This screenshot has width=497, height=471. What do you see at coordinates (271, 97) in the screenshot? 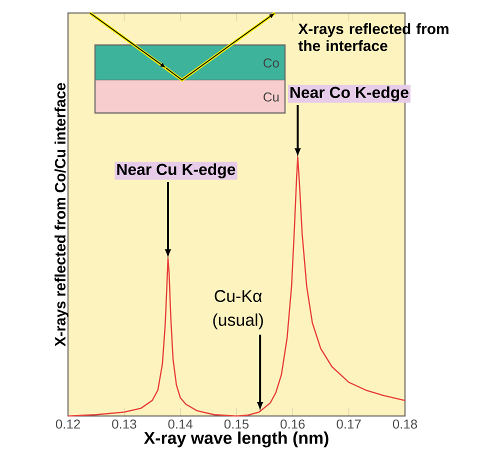
I see `text: Cu` at bounding box center [271, 97].